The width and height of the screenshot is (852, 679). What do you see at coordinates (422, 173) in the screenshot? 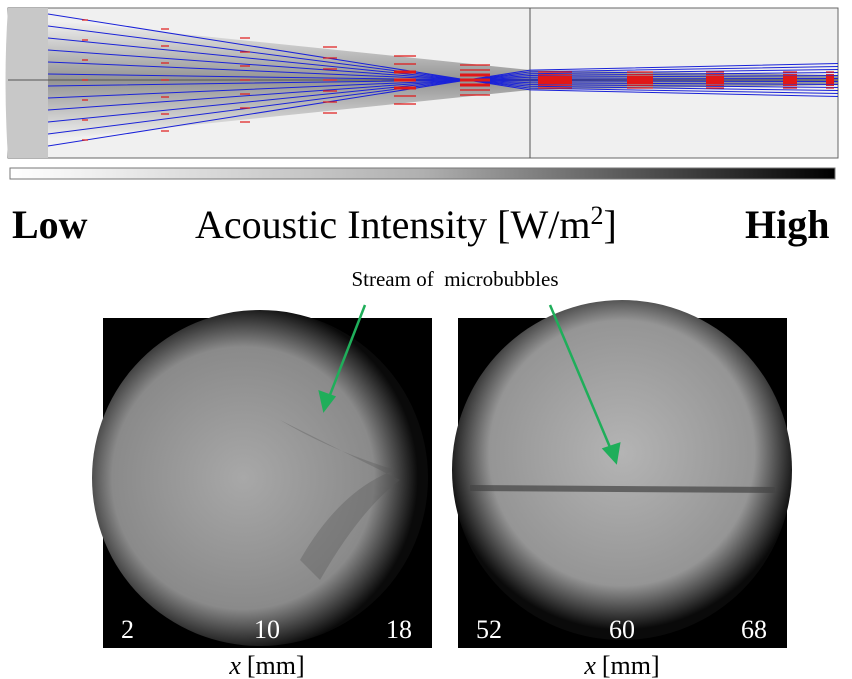
I see `colorbar` at bounding box center [422, 173].